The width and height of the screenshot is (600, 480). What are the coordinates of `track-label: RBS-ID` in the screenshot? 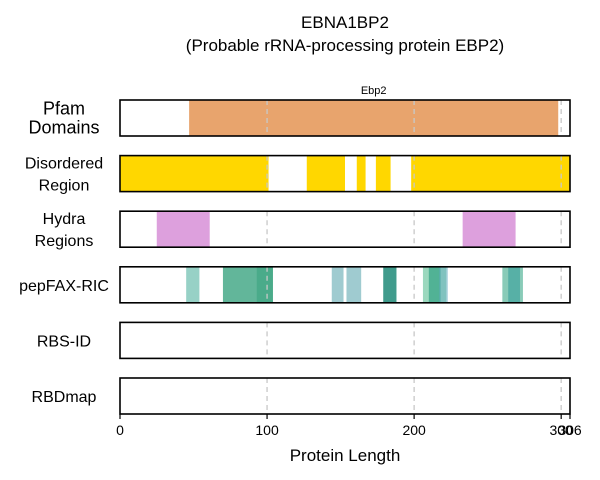 It's located at (64, 341).